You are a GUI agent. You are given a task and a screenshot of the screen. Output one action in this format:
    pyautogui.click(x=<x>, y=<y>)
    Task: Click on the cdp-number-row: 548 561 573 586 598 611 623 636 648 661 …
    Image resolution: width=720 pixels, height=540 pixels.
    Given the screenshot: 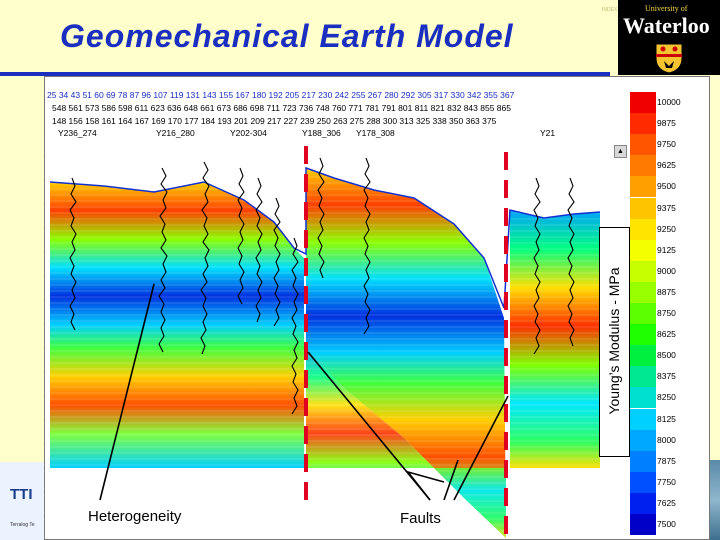 What is the action you would take?
    pyautogui.click(x=281, y=108)
    